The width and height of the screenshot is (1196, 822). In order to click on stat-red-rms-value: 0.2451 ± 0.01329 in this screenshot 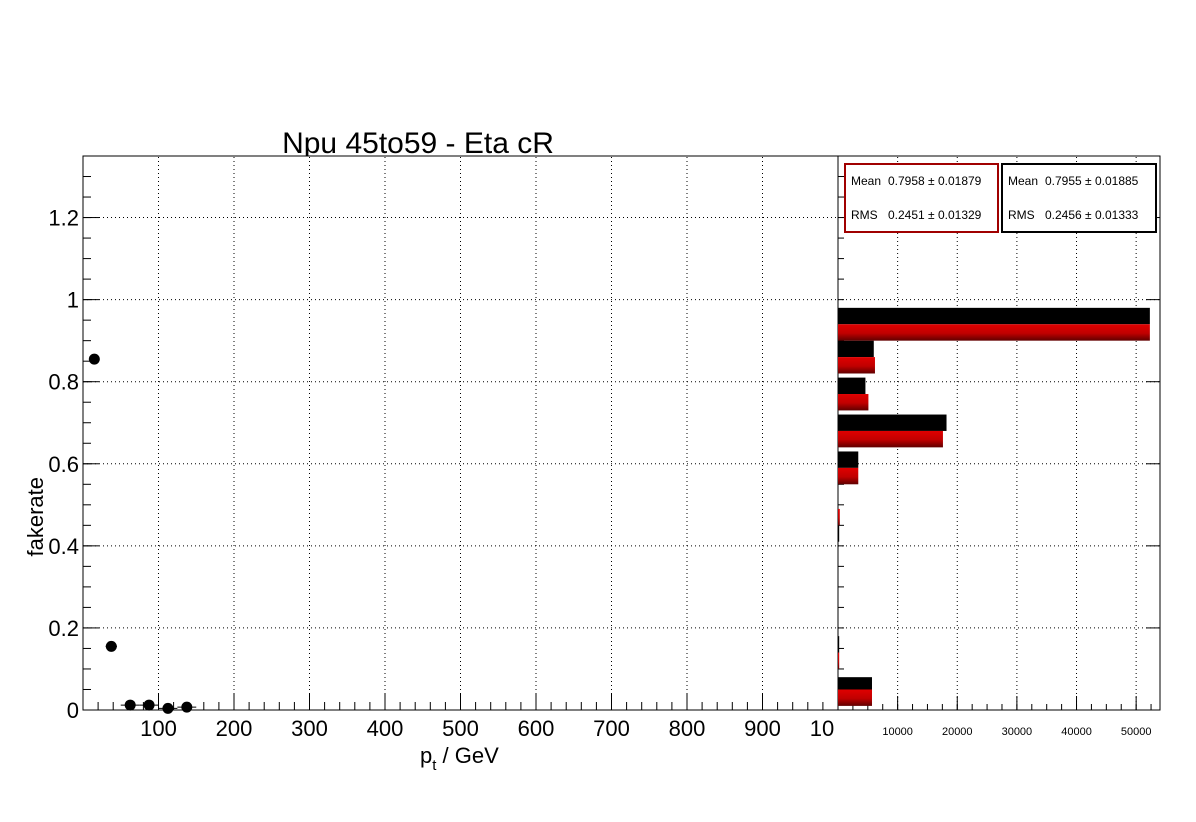, I will do `click(935, 215)`.